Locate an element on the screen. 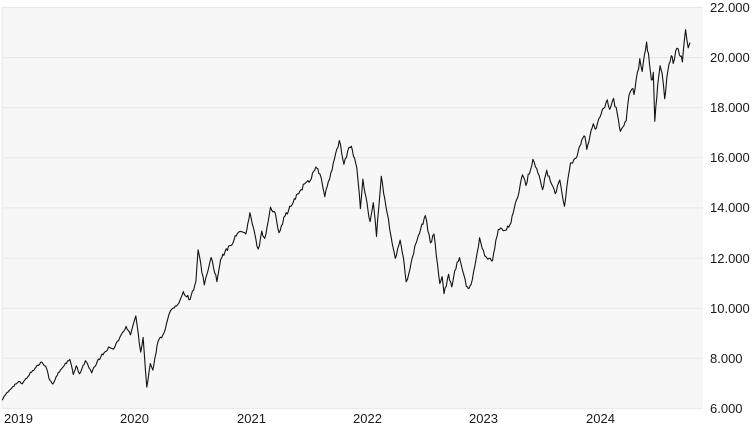 Image resolution: width=753 pixels, height=430 pixels. x-tick-label: 2024 is located at coordinates (600, 418).